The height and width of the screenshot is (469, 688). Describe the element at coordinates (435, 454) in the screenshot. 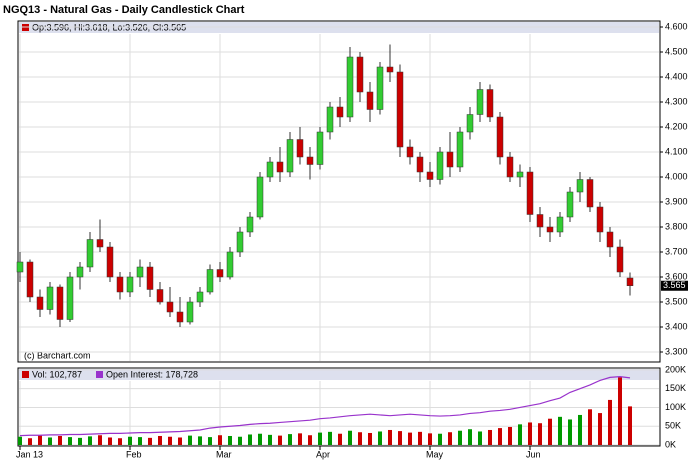

I see `x-tick-label: May` at that location.